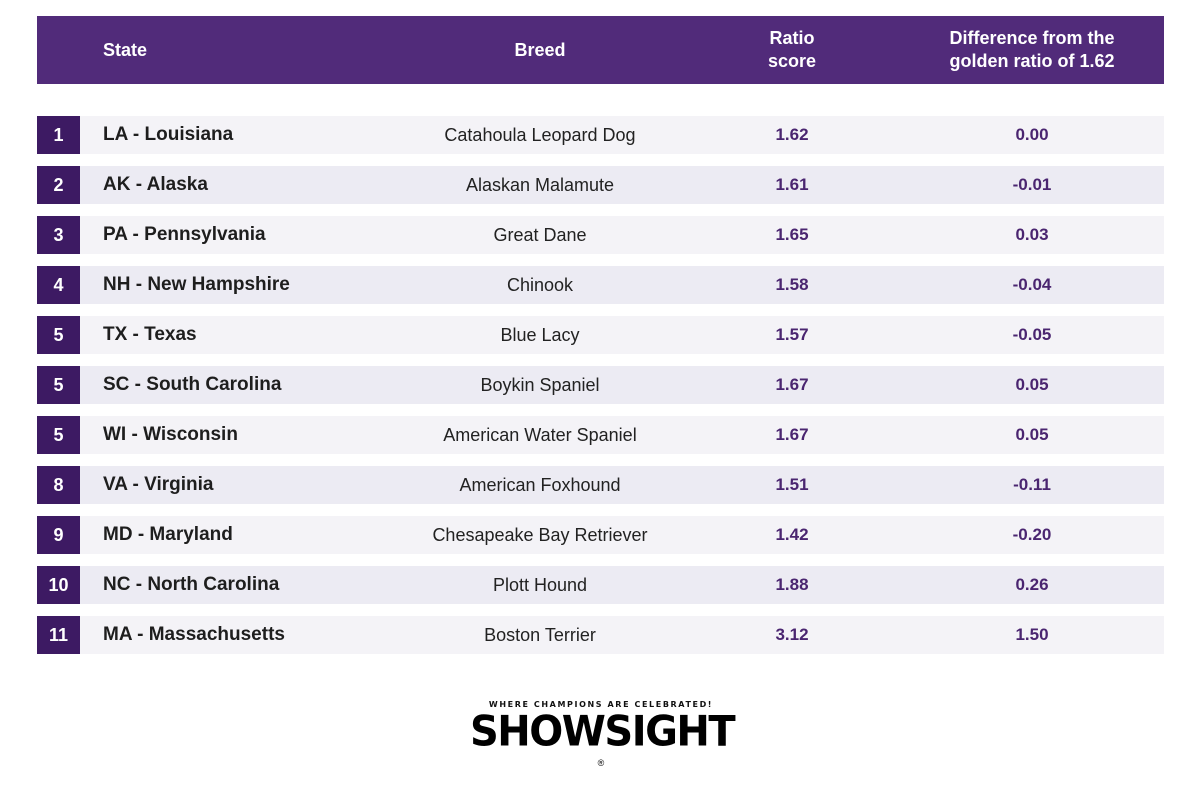 This screenshot has height=792, width=1200. Describe the element at coordinates (792, 134) in the screenshot. I see `ratio-cell: 1.62` at that location.